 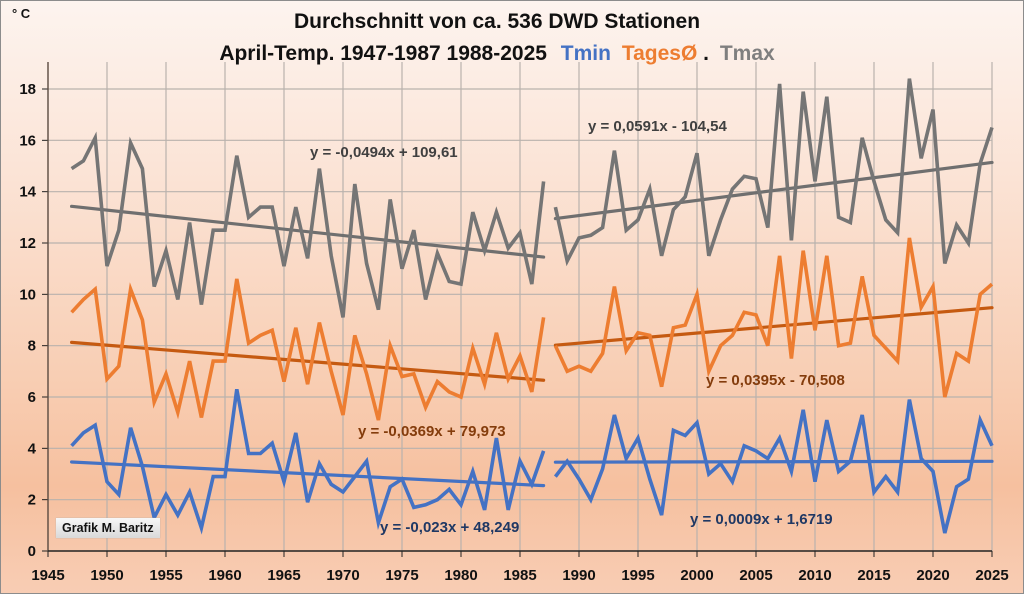 I want to click on x-tick-label: 2010, so click(x=814, y=575).